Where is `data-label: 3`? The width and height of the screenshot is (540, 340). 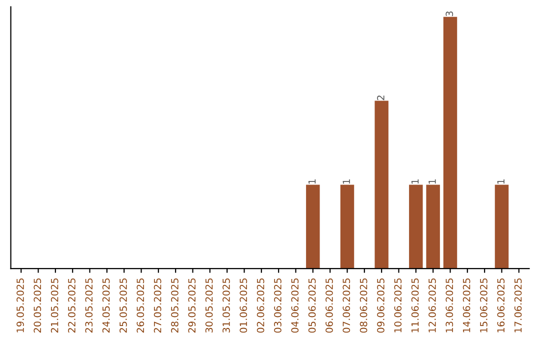 data-label: 3 is located at coordinates (450, 13).